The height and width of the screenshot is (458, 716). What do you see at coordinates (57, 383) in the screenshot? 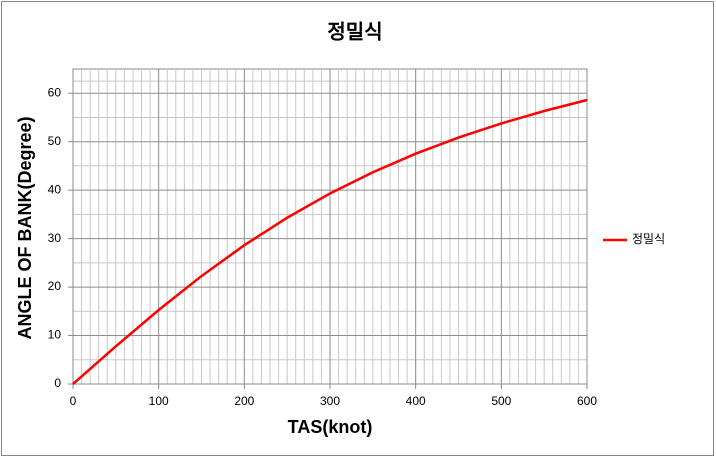
I see `y-tick-label: 0` at bounding box center [57, 383].